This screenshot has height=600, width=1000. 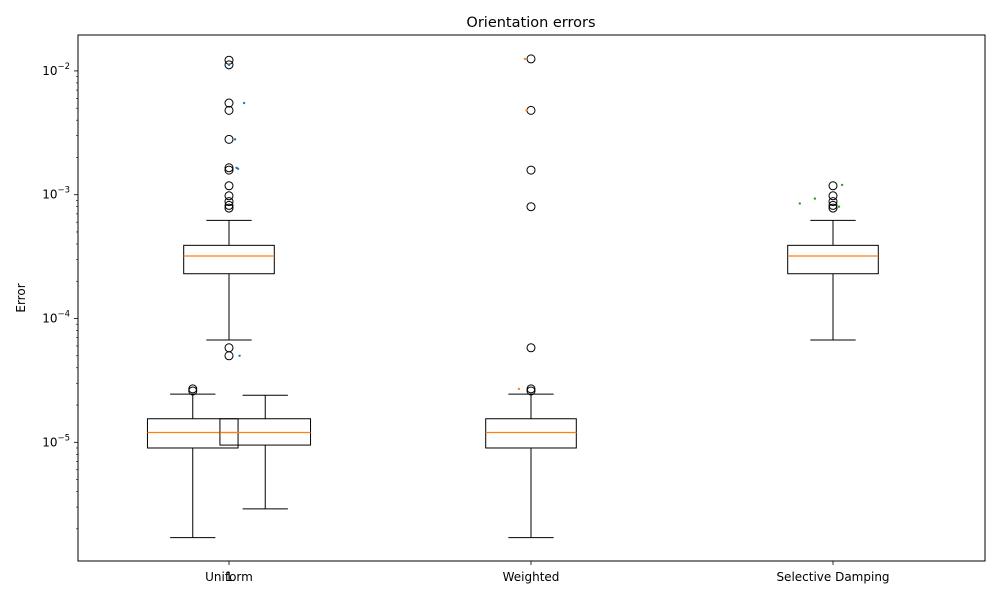 I want to click on x-tick-label: Weighted, so click(x=531, y=577).